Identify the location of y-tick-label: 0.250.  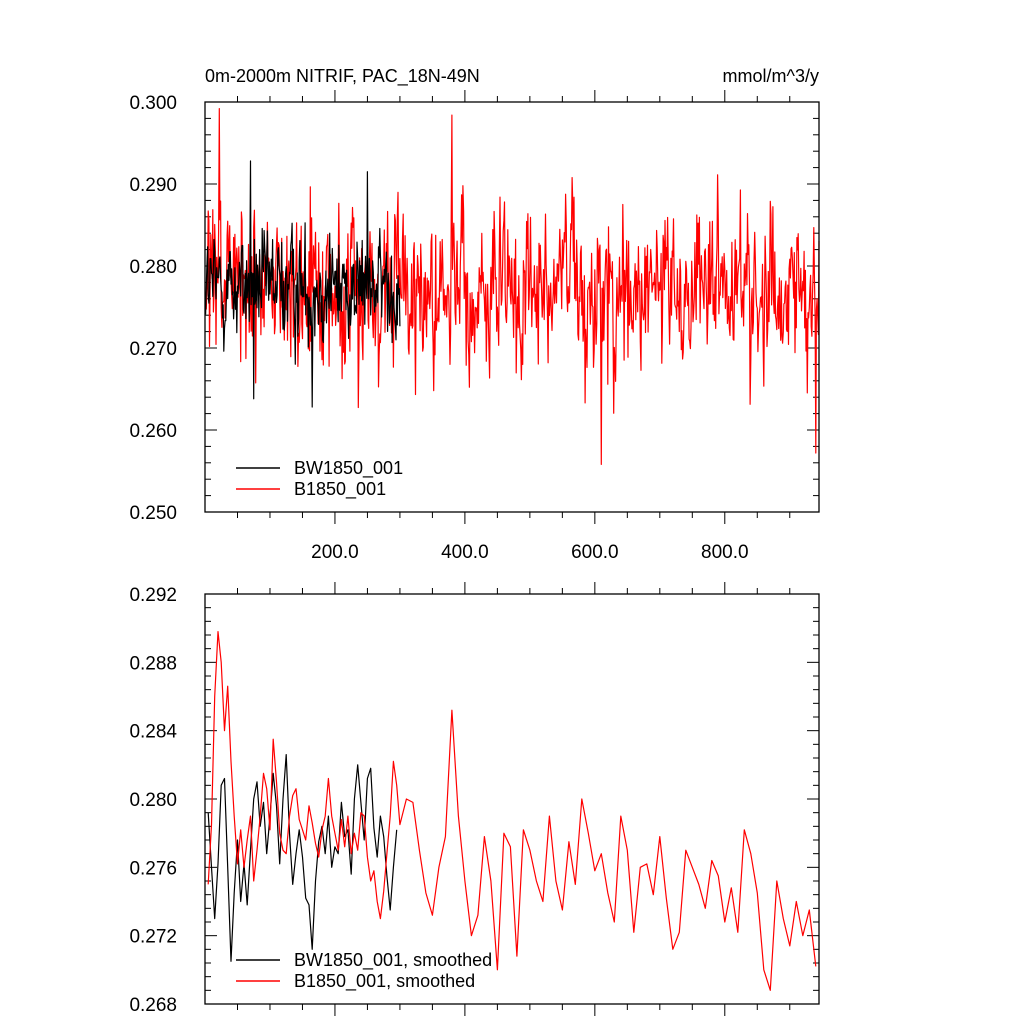
(153, 513).